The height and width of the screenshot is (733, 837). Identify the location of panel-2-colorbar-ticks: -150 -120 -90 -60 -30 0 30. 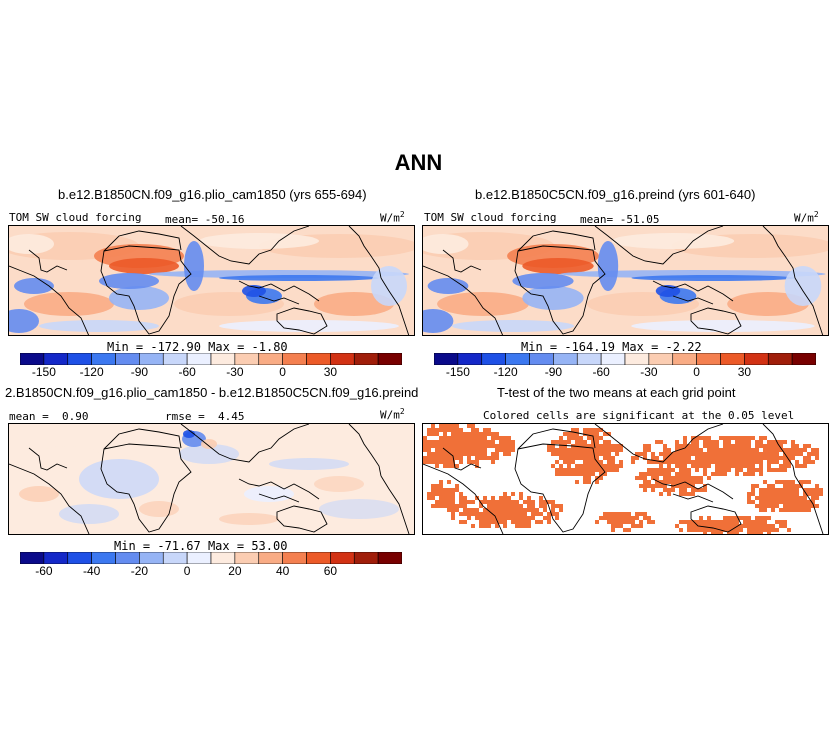
(625, 373).